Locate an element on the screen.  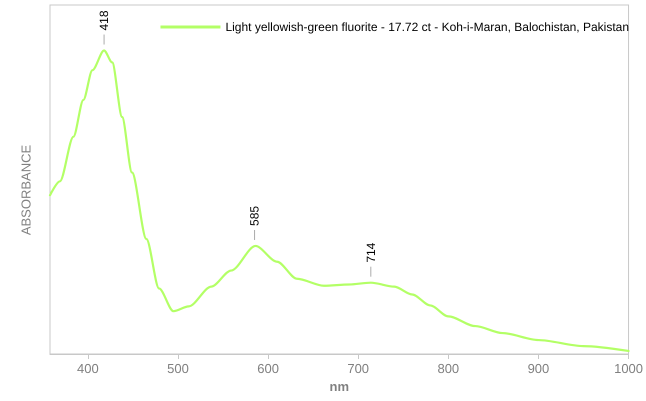
x-tick-label: 700 is located at coordinates (358, 368).